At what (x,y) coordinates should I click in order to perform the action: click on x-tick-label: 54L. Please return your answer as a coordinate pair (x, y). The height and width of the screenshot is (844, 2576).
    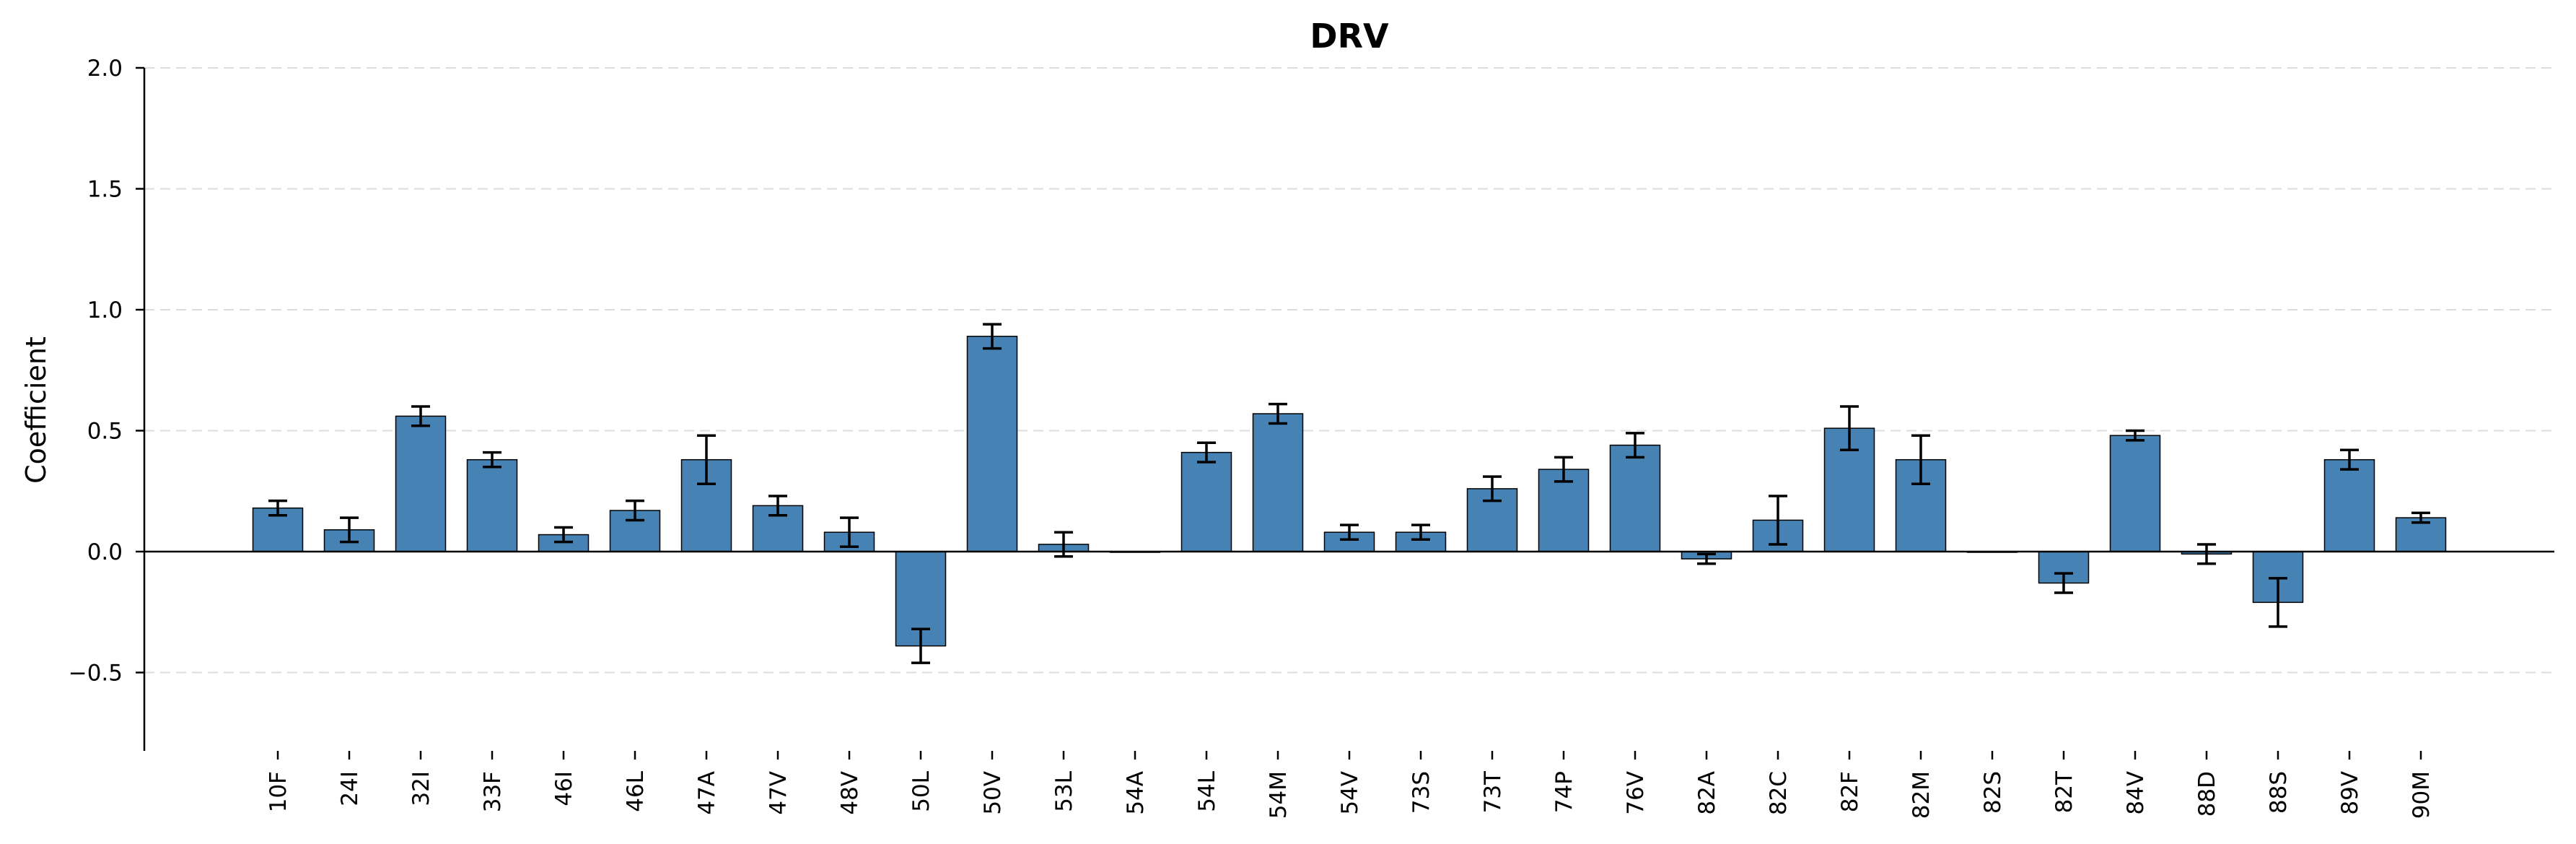
    Looking at the image, I should click on (1207, 791).